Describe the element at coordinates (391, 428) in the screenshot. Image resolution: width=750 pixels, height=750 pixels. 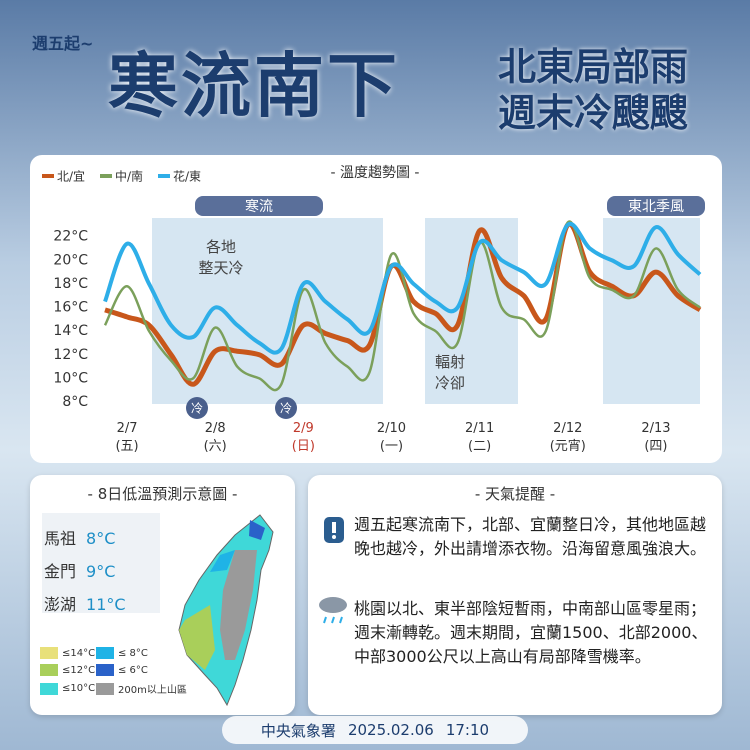
I see `x-tick-label: 2/10` at that location.